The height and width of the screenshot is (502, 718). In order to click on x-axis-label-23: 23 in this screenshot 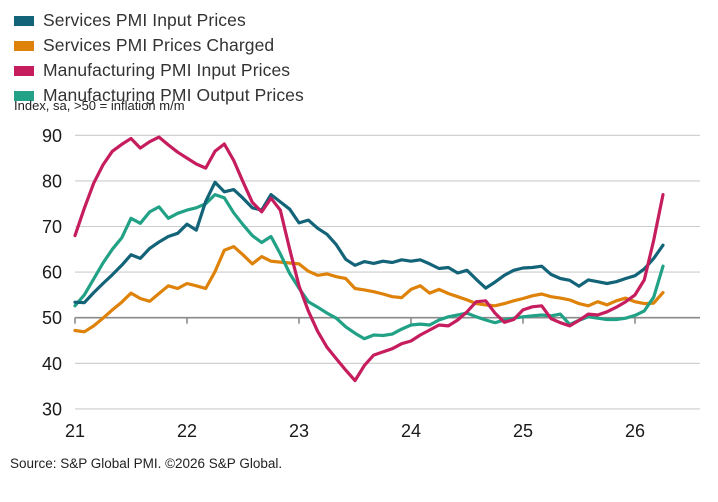, I will do `click(299, 431)`.